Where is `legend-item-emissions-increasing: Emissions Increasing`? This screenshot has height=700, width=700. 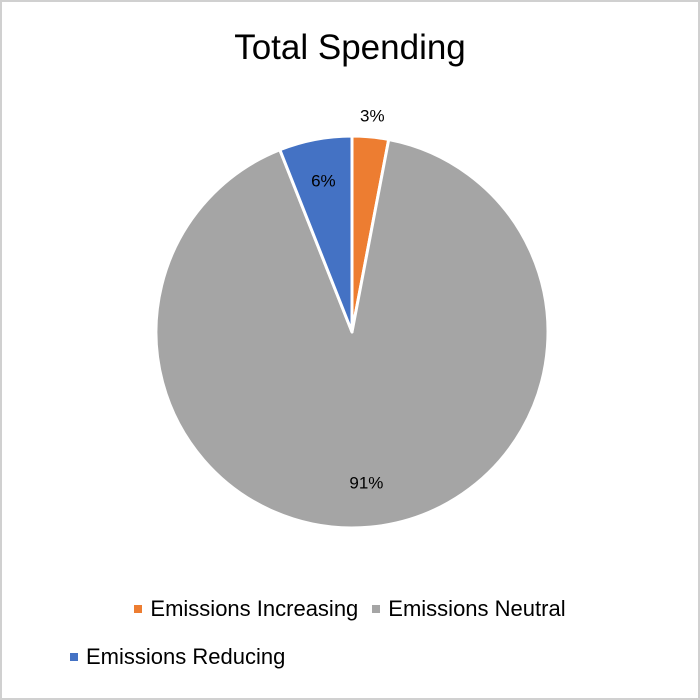
legend-item-emissions-increasing: Emissions Increasing is located at coordinates (246, 609).